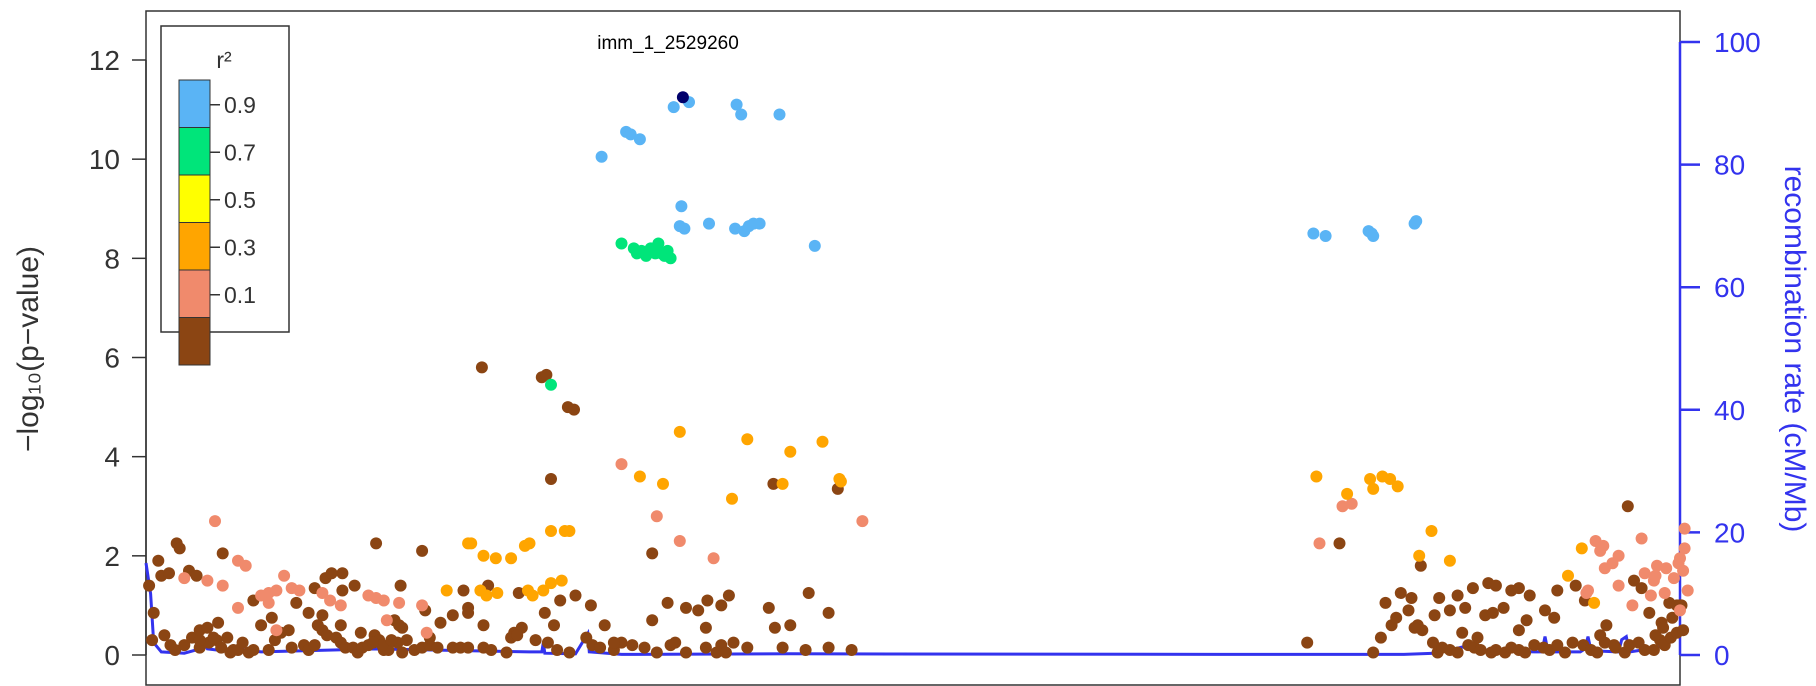  I want to click on right-y-tick-label: 20, so click(1729, 532).